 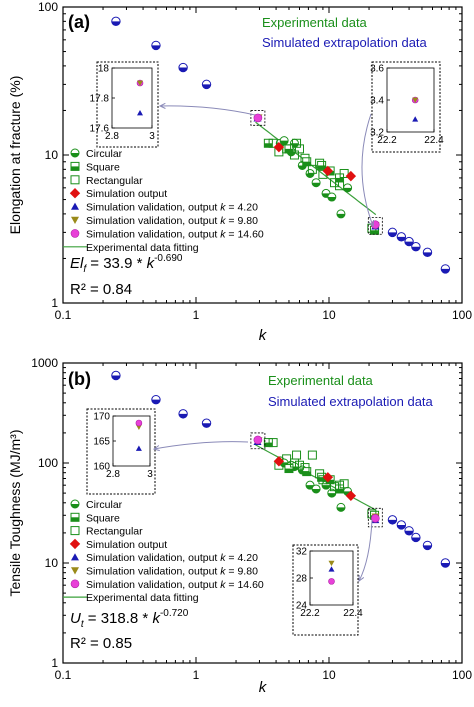 I want to click on legend-label: Square, so click(x=103, y=518).